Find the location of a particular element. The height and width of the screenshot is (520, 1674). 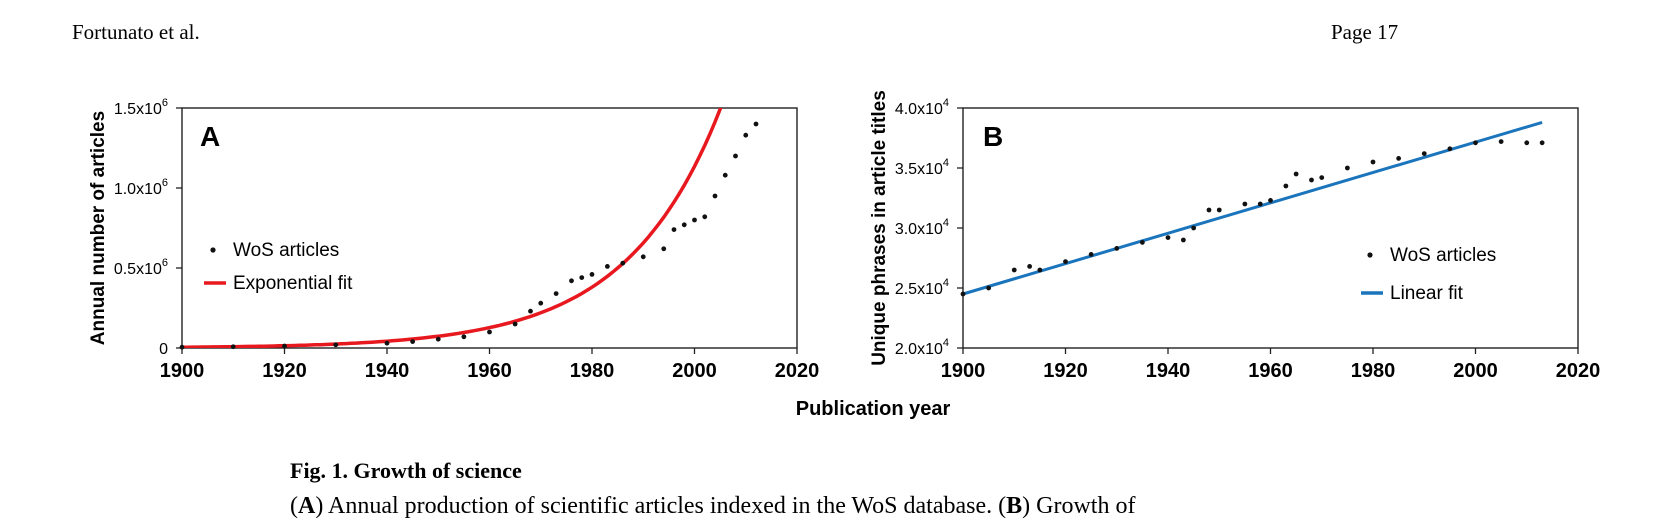

y-tick-label: 3.0x10⁴ is located at coordinates (922, 227).